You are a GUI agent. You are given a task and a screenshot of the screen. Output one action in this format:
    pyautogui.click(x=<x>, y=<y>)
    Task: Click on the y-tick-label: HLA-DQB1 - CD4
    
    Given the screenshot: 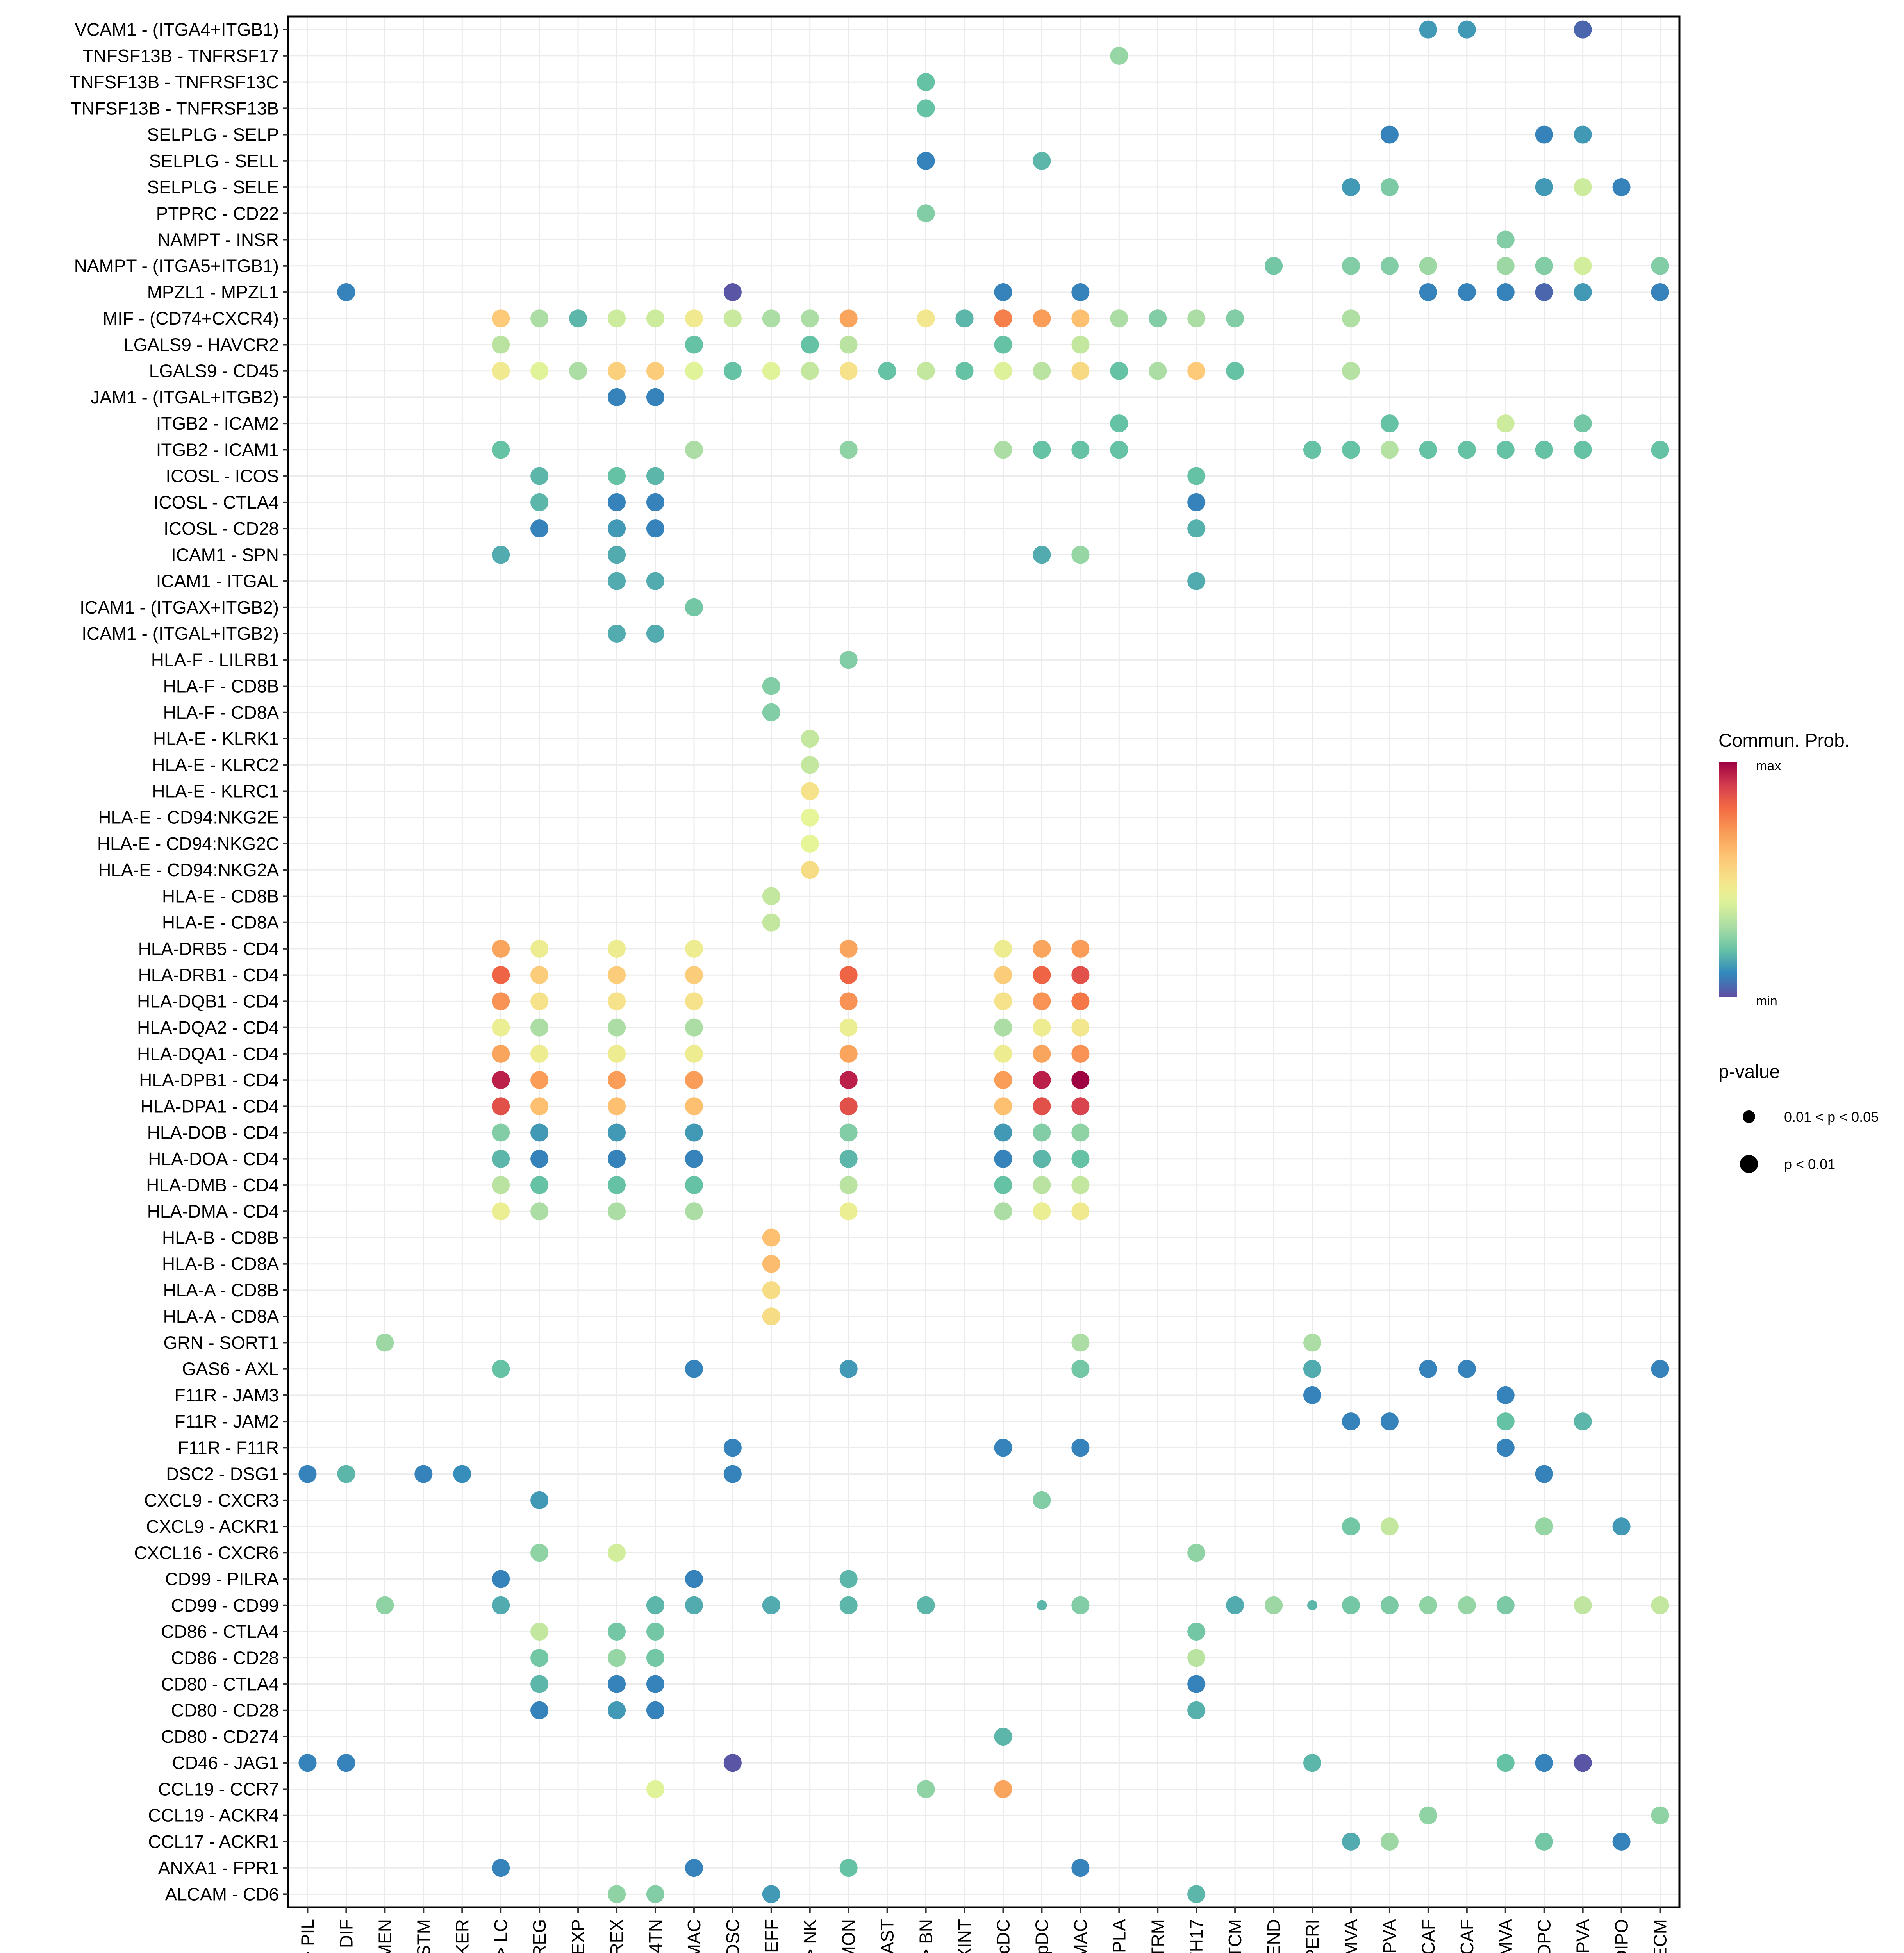 What is the action you would take?
    pyautogui.click(x=208, y=1001)
    